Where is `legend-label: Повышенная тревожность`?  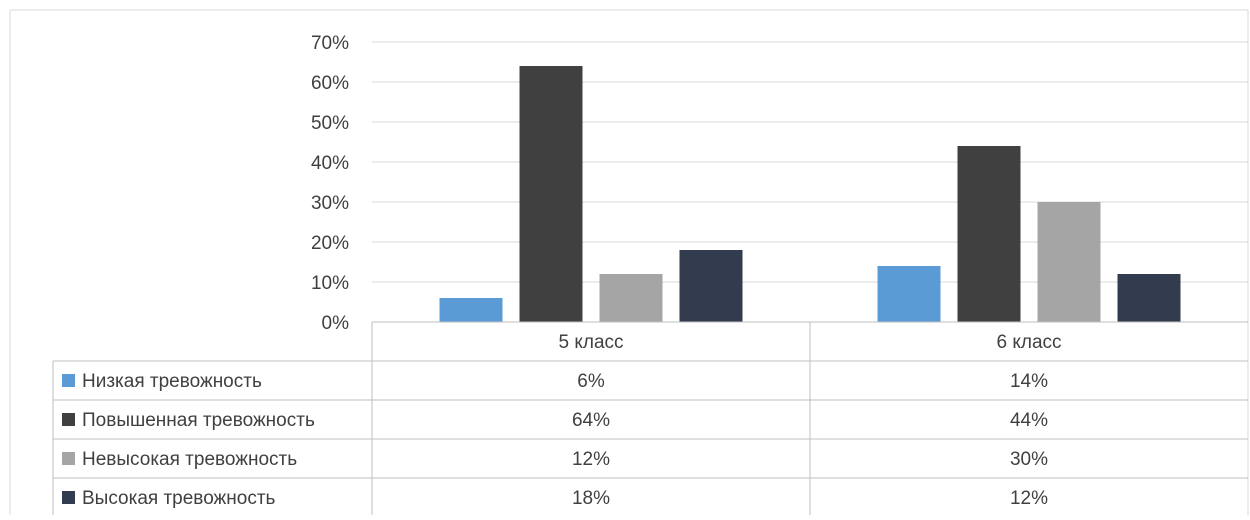
legend-label: Повышенная тревожность is located at coordinates (198, 420).